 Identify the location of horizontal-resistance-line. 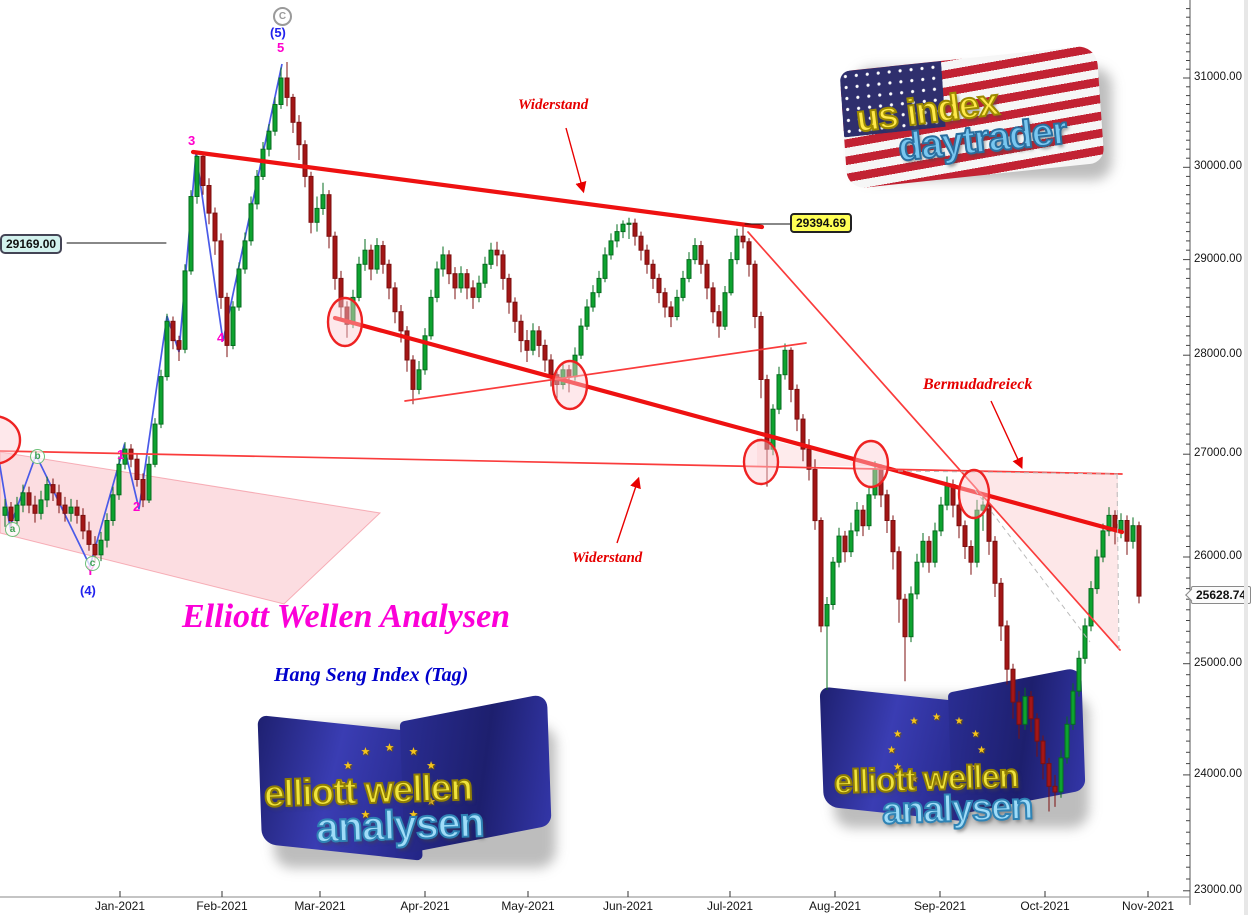
(561, 462).